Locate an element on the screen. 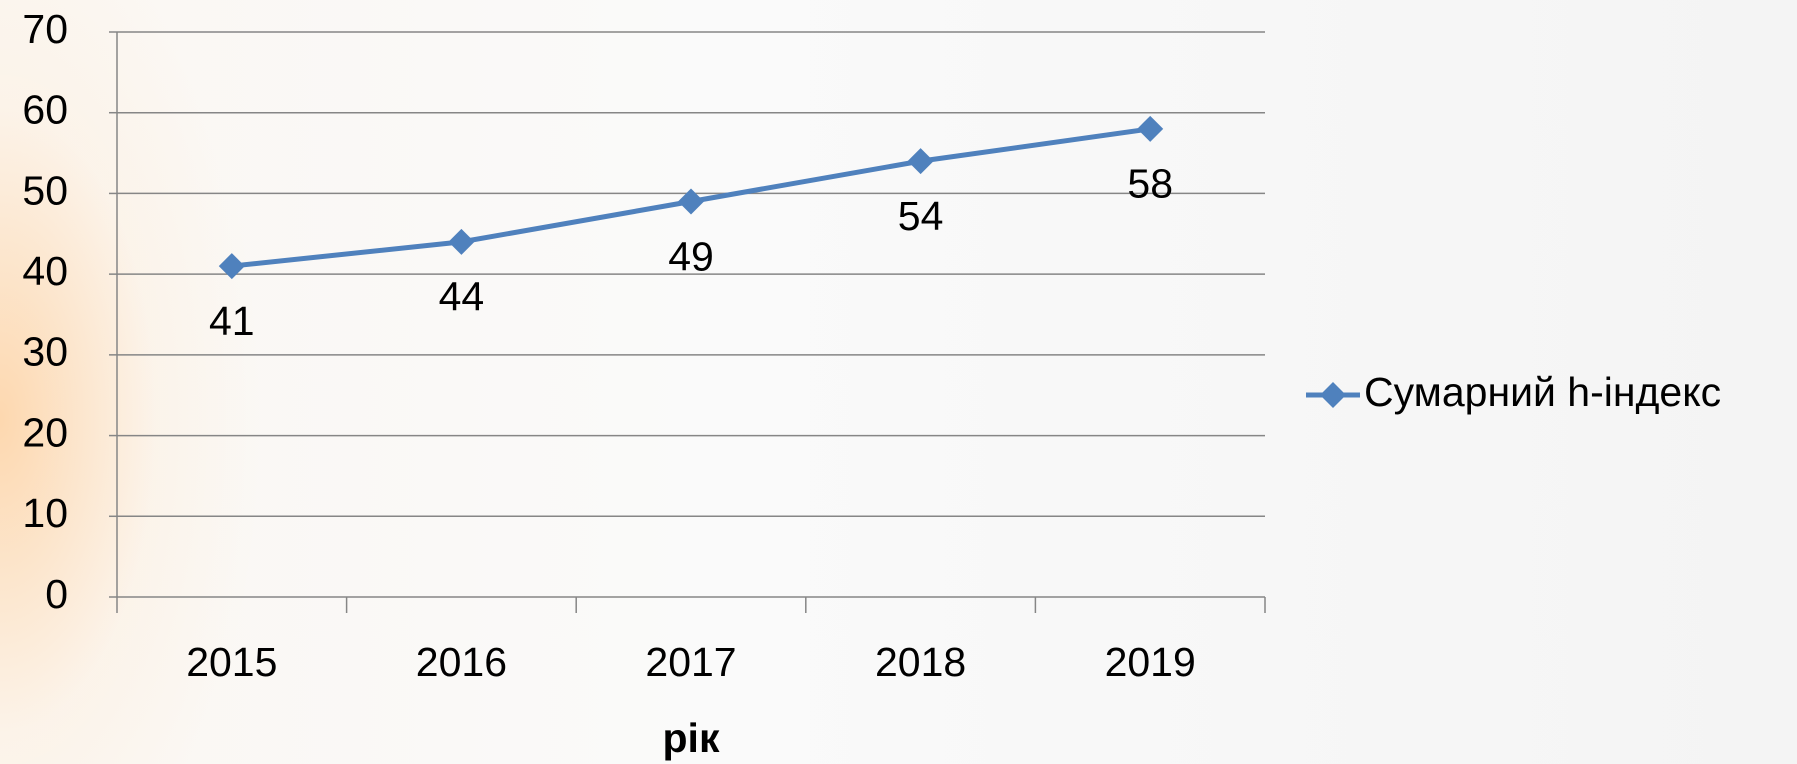  x-tick-label: 2018 is located at coordinates (920, 662).